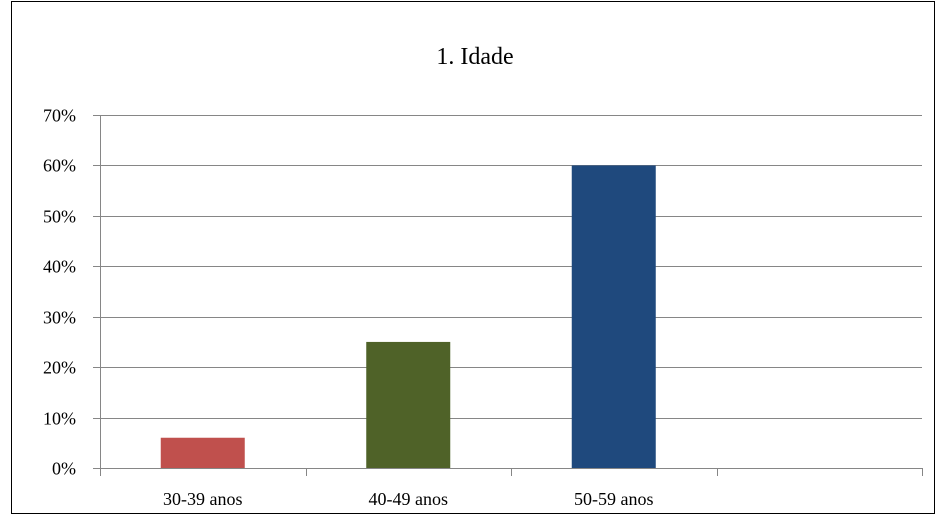  What do you see at coordinates (203, 499) in the screenshot?
I see `x-tick-label: 30-39 anos` at bounding box center [203, 499].